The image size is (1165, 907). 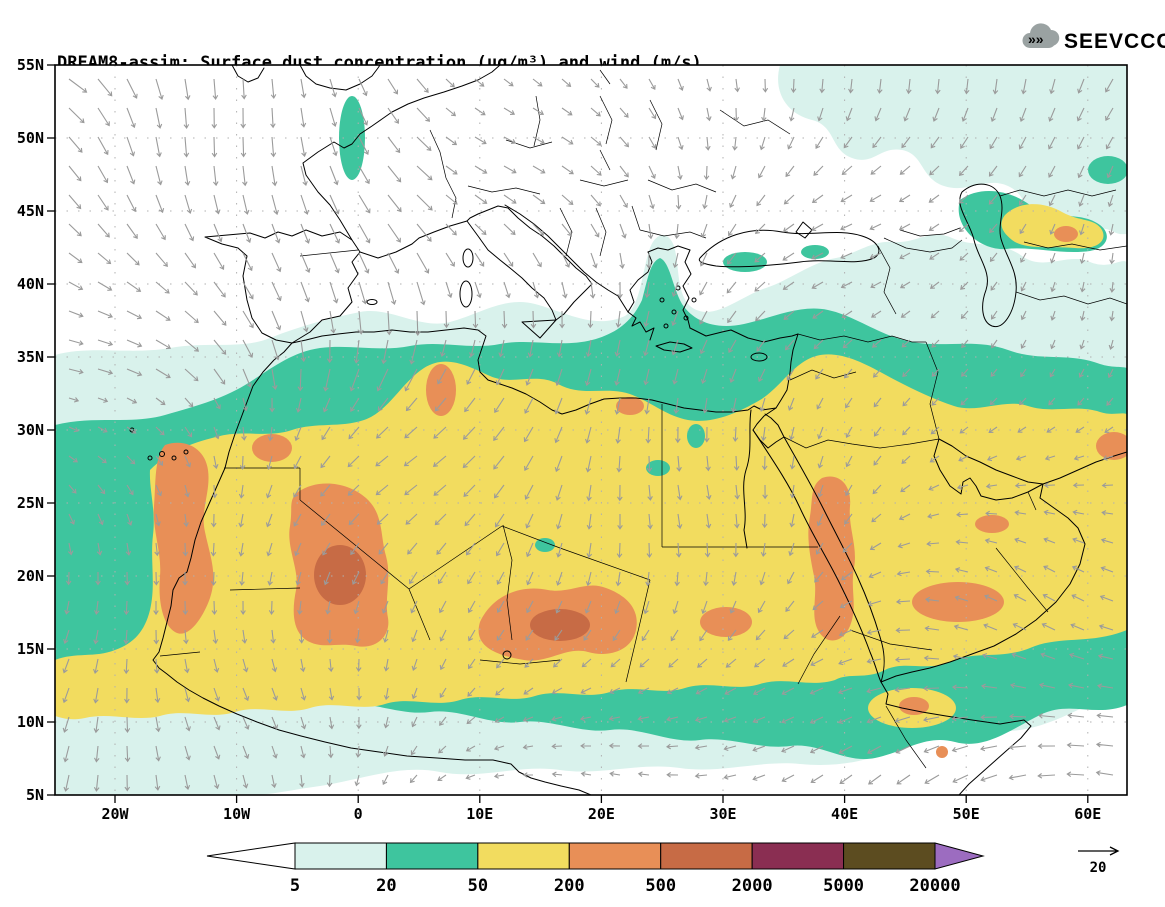 What do you see at coordinates (934, 886) in the screenshot?
I see `colorbar-tick-label: 20000` at bounding box center [934, 886].